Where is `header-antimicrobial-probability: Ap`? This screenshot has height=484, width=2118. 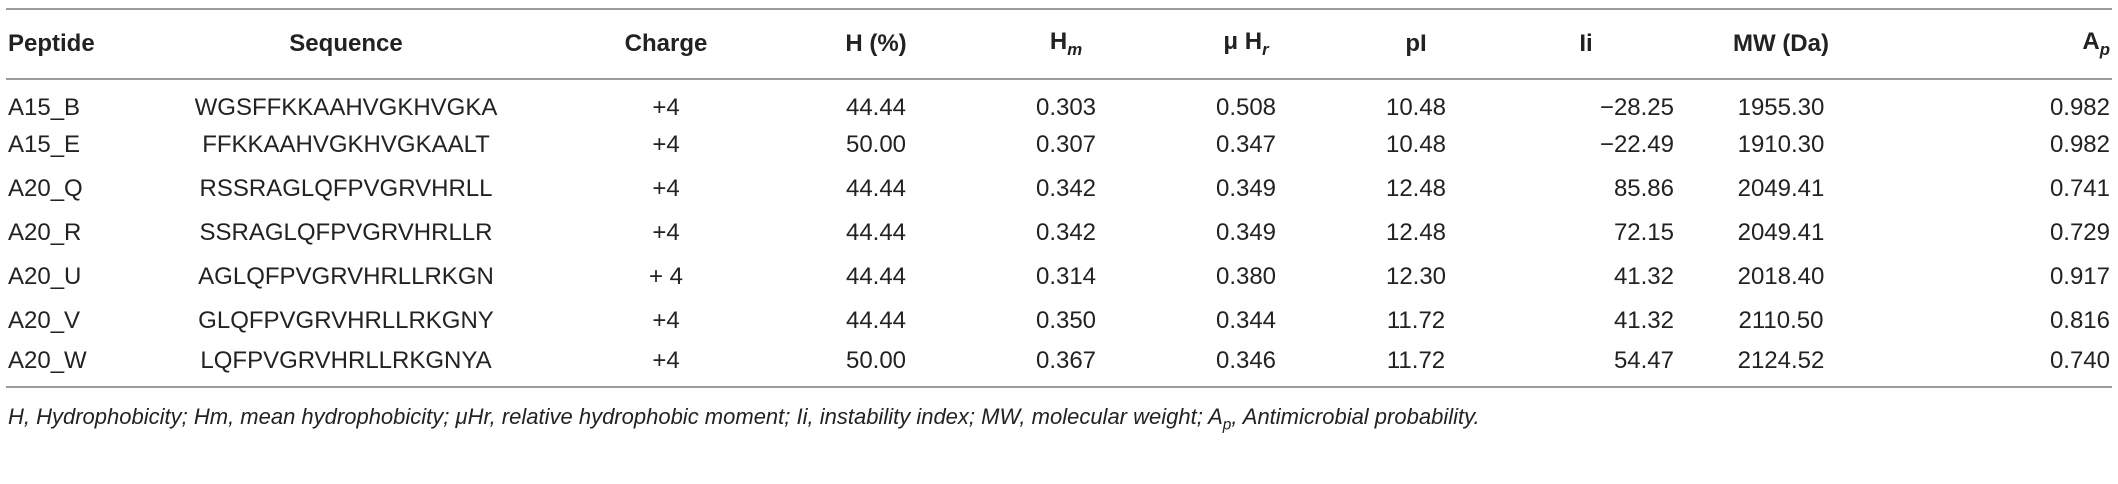
header-antimicrobial-probability: Ap is located at coordinates (1999, 44).